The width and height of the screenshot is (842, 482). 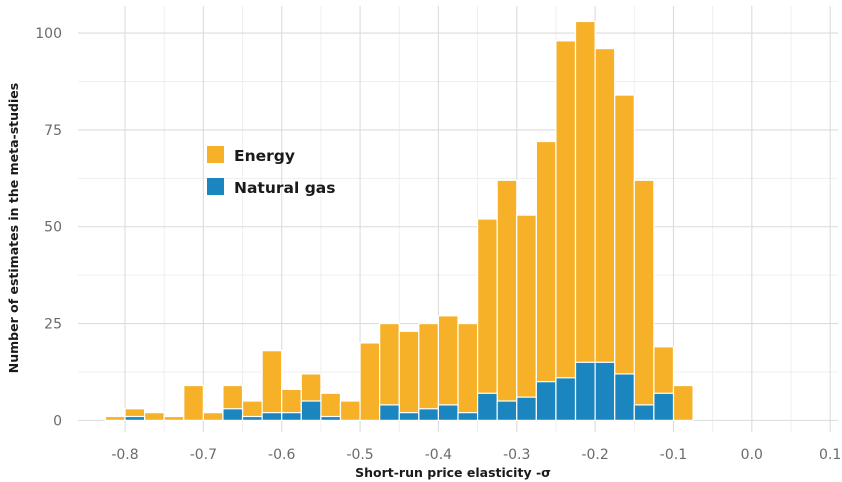 I want to click on legend-swatch-natural-gas, so click(x=215, y=186).